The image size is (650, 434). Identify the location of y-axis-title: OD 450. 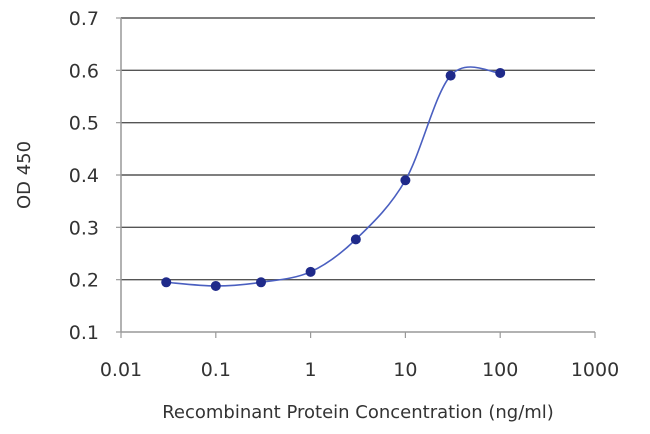
(24, 175).